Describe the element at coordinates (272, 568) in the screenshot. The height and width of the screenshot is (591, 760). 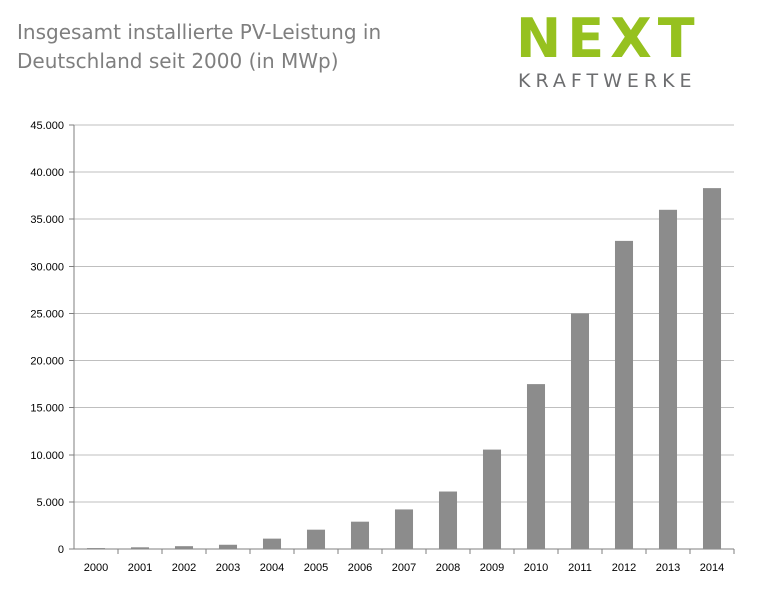
I see `x-tick-label: 2004` at that location.